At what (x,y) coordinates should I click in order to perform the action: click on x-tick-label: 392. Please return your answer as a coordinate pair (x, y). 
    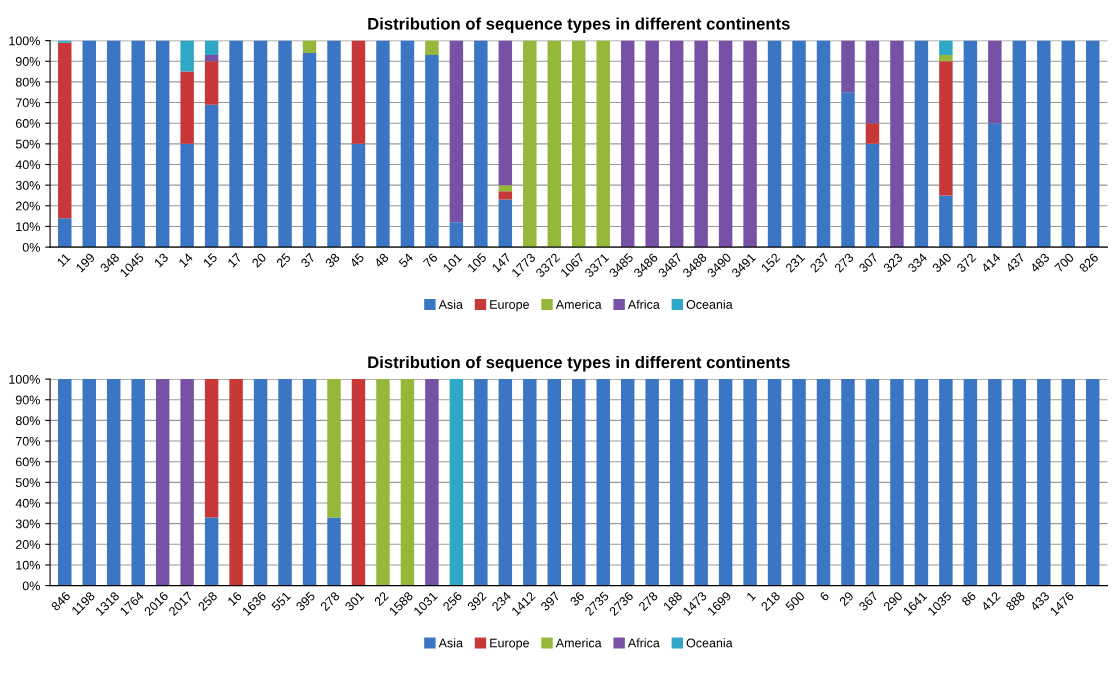
    Looking at the image, I should click on (476, 601).